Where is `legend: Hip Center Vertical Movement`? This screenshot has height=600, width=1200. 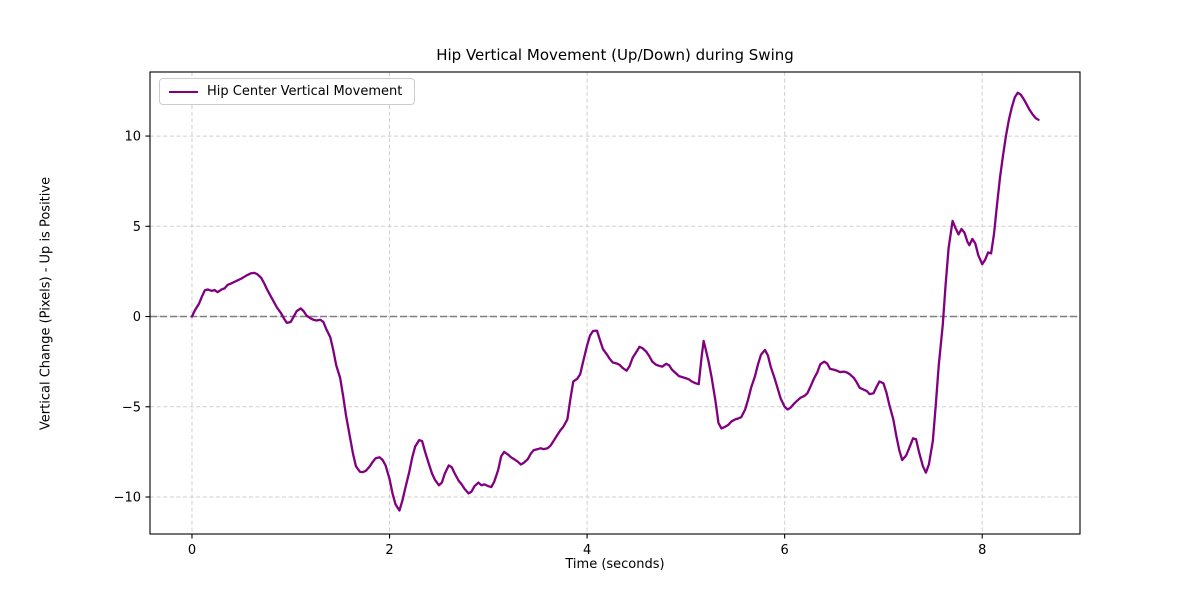 legend: Hip Center Vertical Movement is located at coordinates (287, 91).